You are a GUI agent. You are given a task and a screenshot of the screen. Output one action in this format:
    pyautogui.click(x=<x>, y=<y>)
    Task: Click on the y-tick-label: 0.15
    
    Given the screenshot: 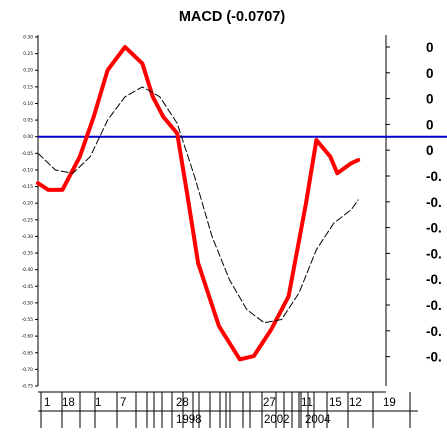 What is the action you would take?
    pyautogui.click(x=28, y=87)
    